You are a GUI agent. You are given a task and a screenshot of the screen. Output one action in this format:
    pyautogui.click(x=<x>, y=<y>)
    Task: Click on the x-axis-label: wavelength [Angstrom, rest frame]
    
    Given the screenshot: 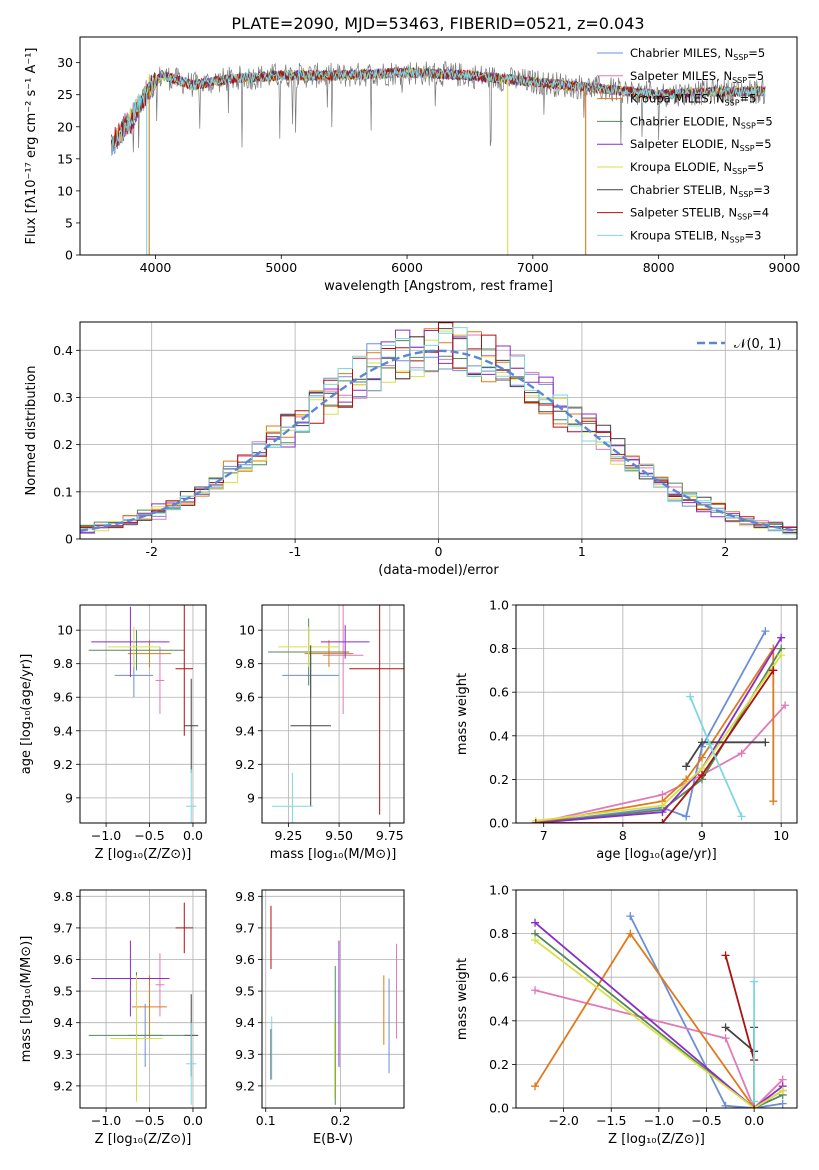 What is the action you would take?
    pyautogui.click(x=438, y=286)
    